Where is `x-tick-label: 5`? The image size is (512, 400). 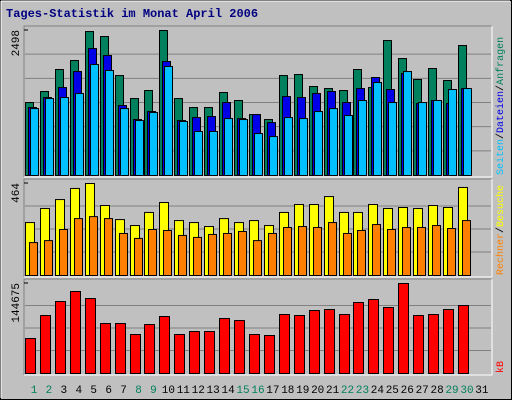 x-tick-label: 5 is located at coordinates (93, 391).